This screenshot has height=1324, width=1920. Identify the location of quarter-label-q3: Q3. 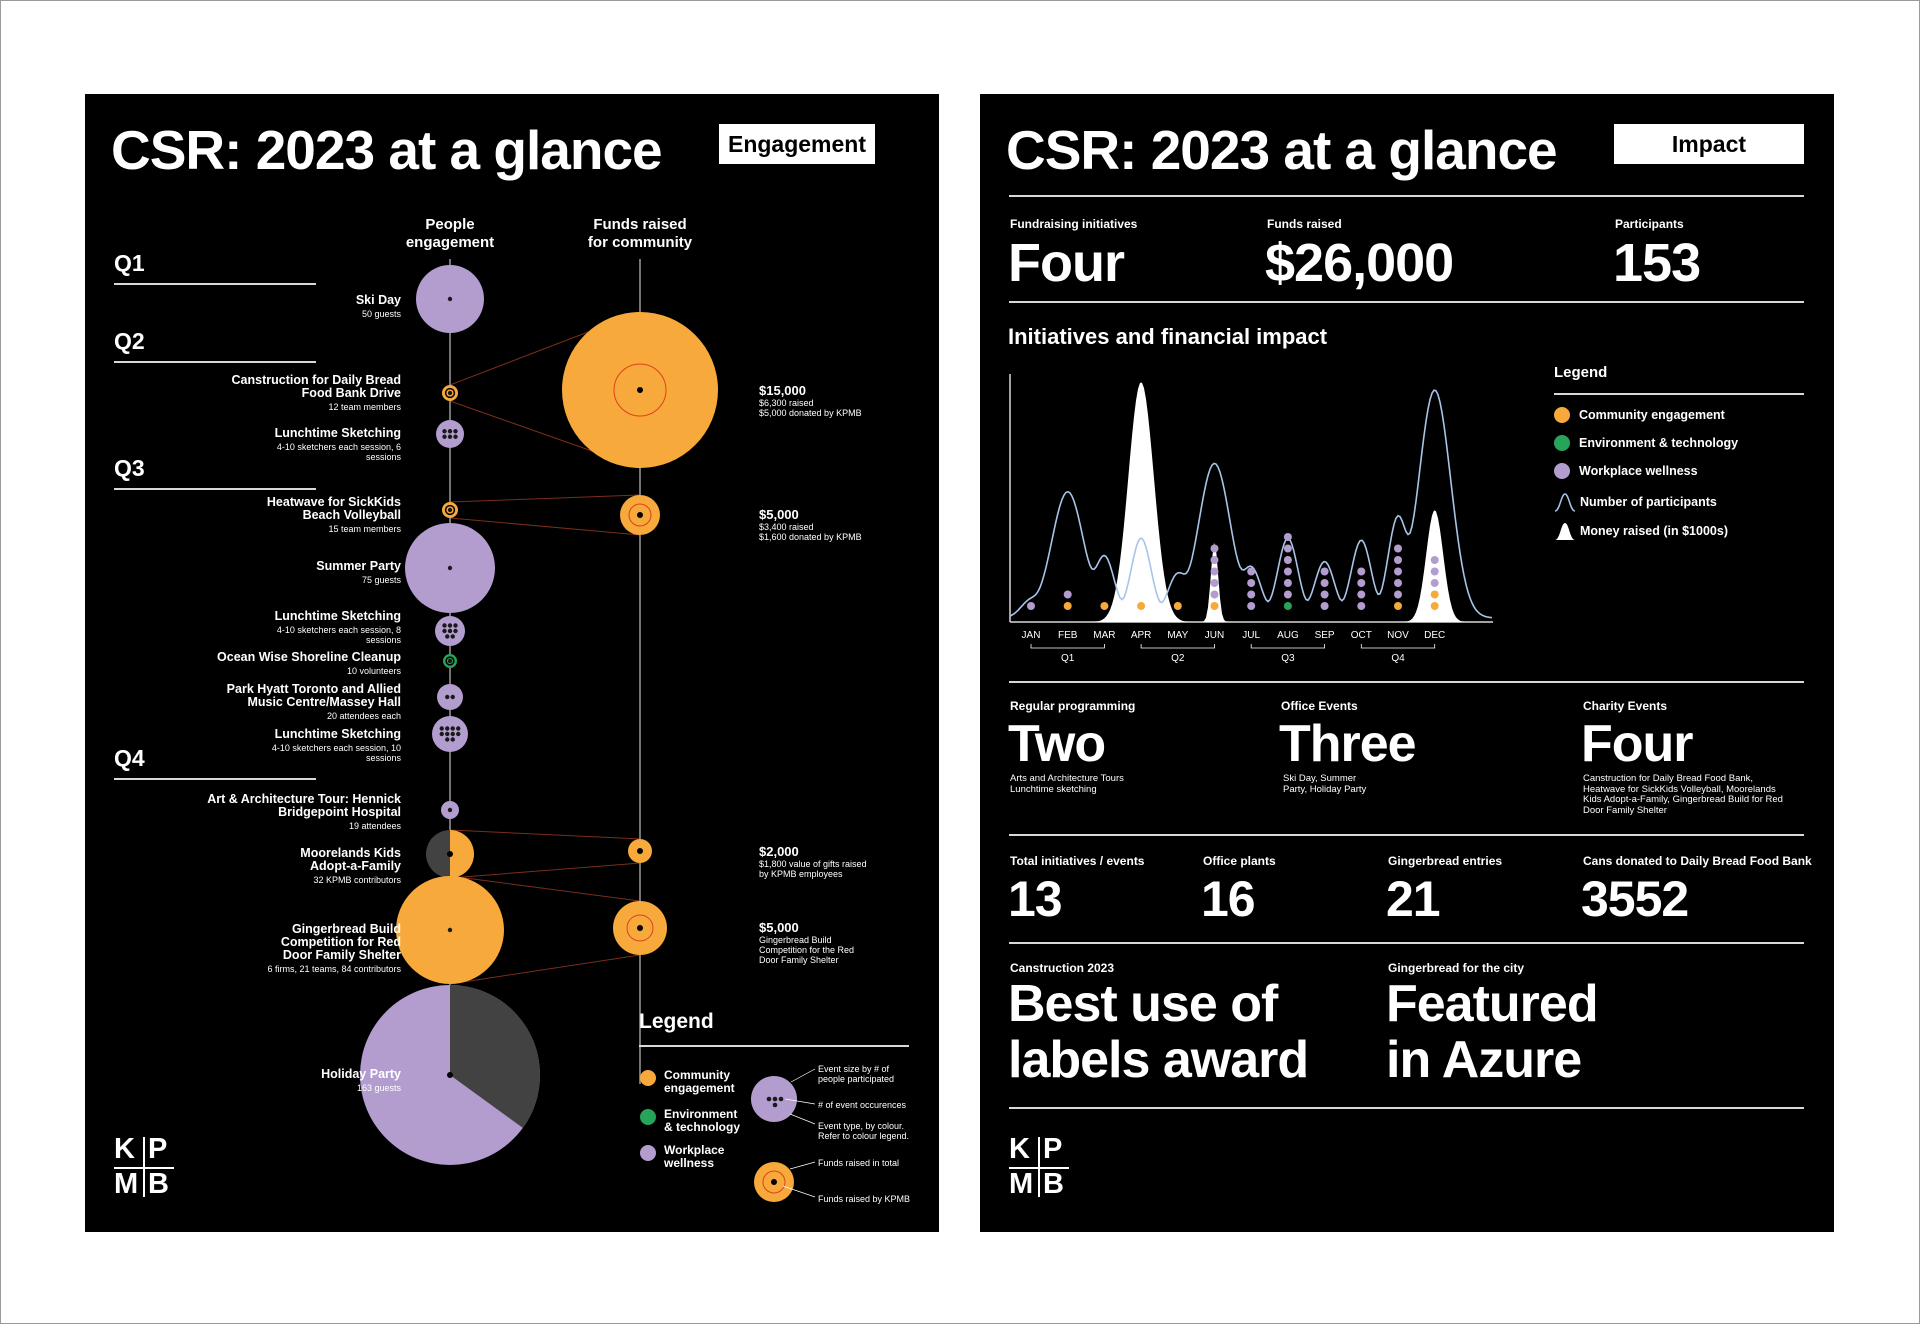
(1288, 658).